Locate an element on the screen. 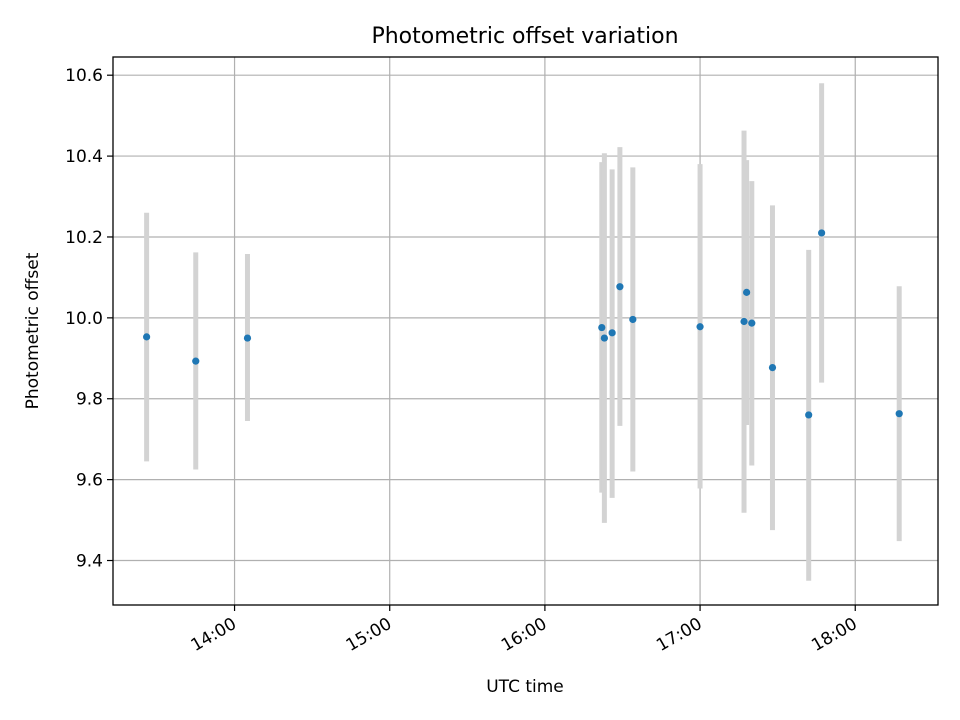 Image resolution: width=960 pixels, height=720 pixels. y-tick-label: 10.4 is located at coordinates (84, 157).